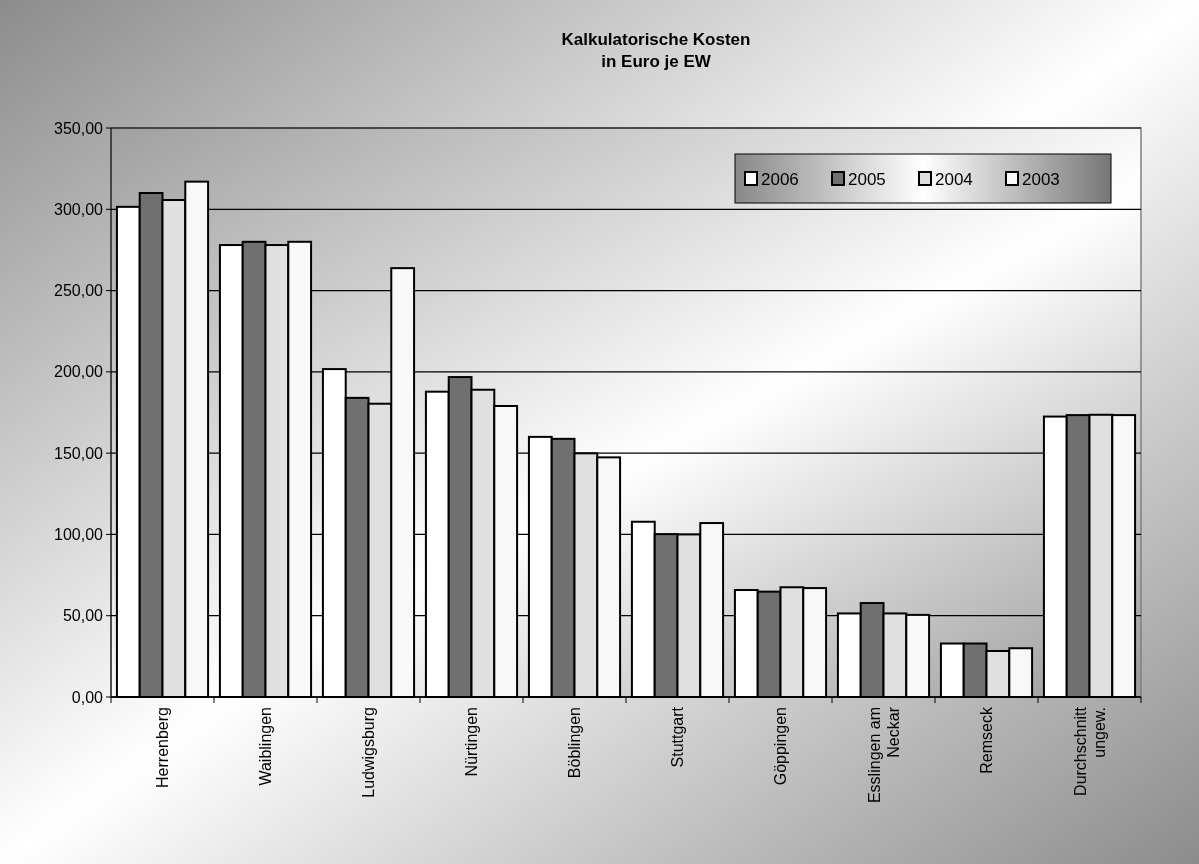  What do you see at coordinates (1089, 751) in the screenshot?
I see `x-tick-label: Durchschnitt ungew.` at bounding box center [1089, 751].